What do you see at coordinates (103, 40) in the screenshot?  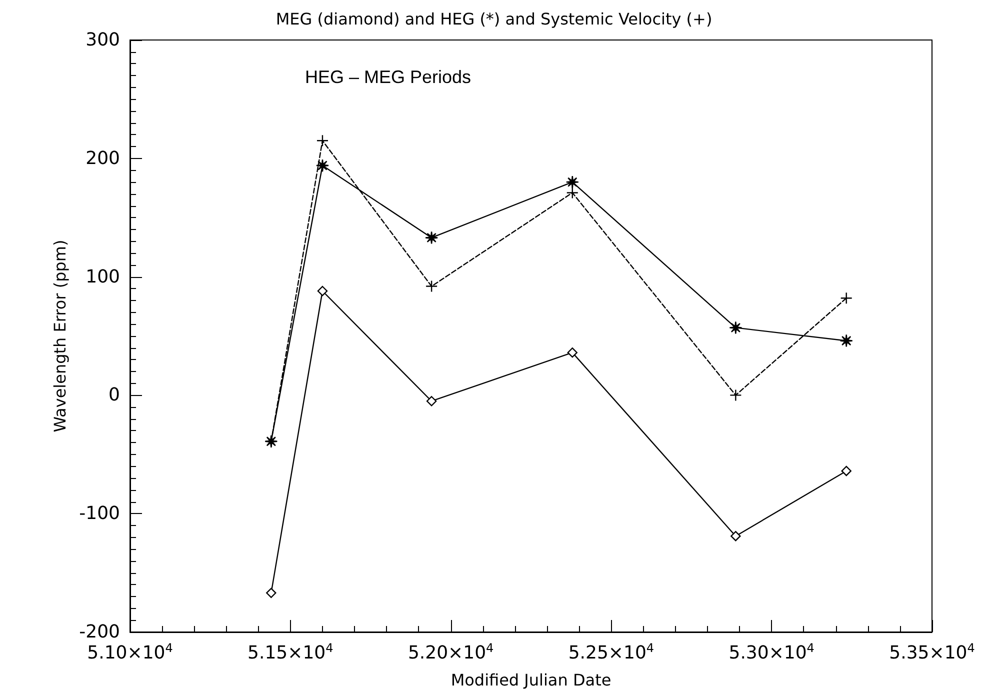 I see `y-tick-label: 300` at bounding box center [103, 40].